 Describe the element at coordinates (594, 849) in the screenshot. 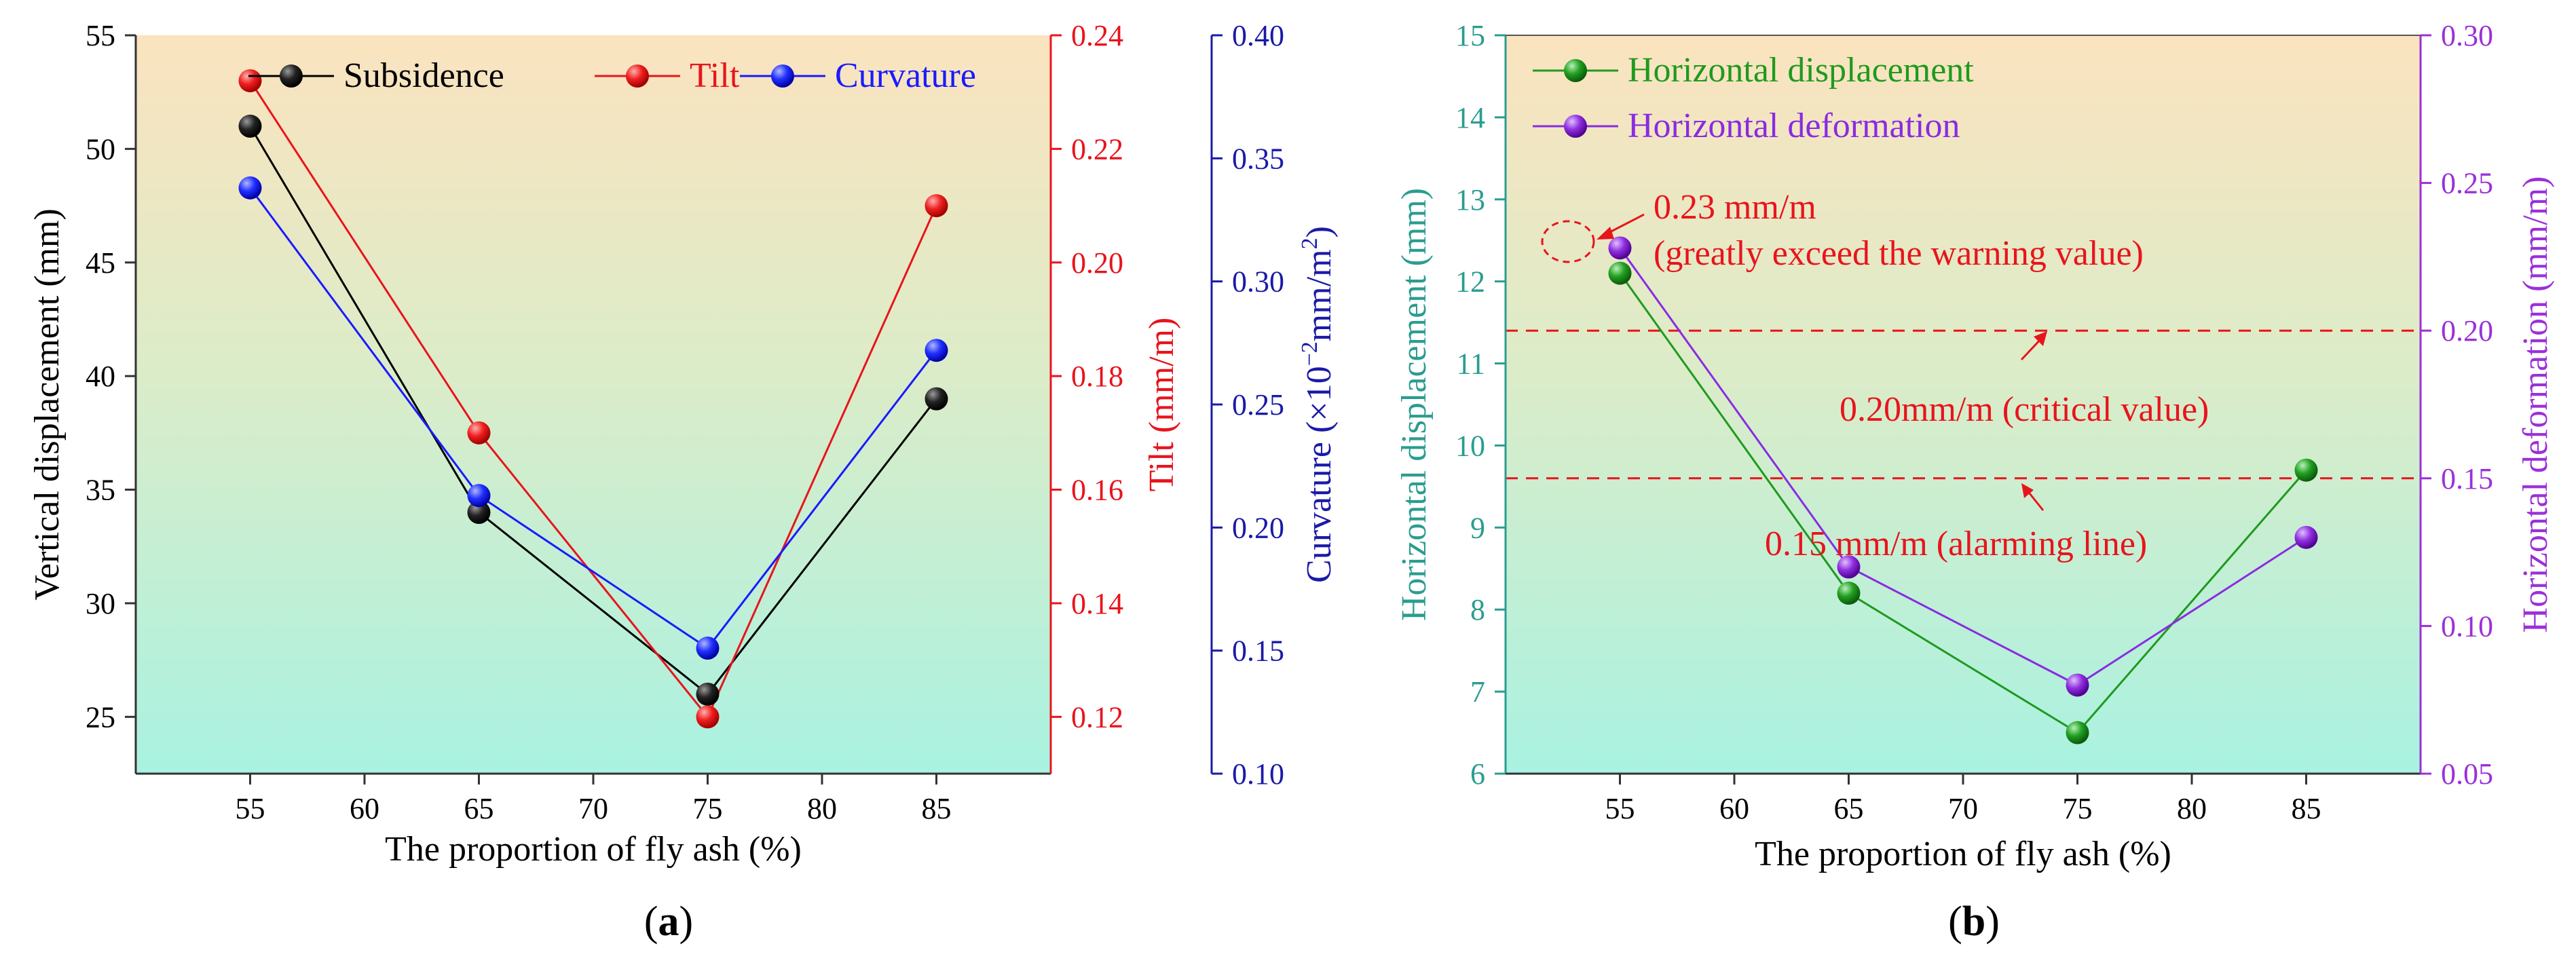

I see `panel-a-x-axis-title: The proportion of fly ash (%)` at that location.